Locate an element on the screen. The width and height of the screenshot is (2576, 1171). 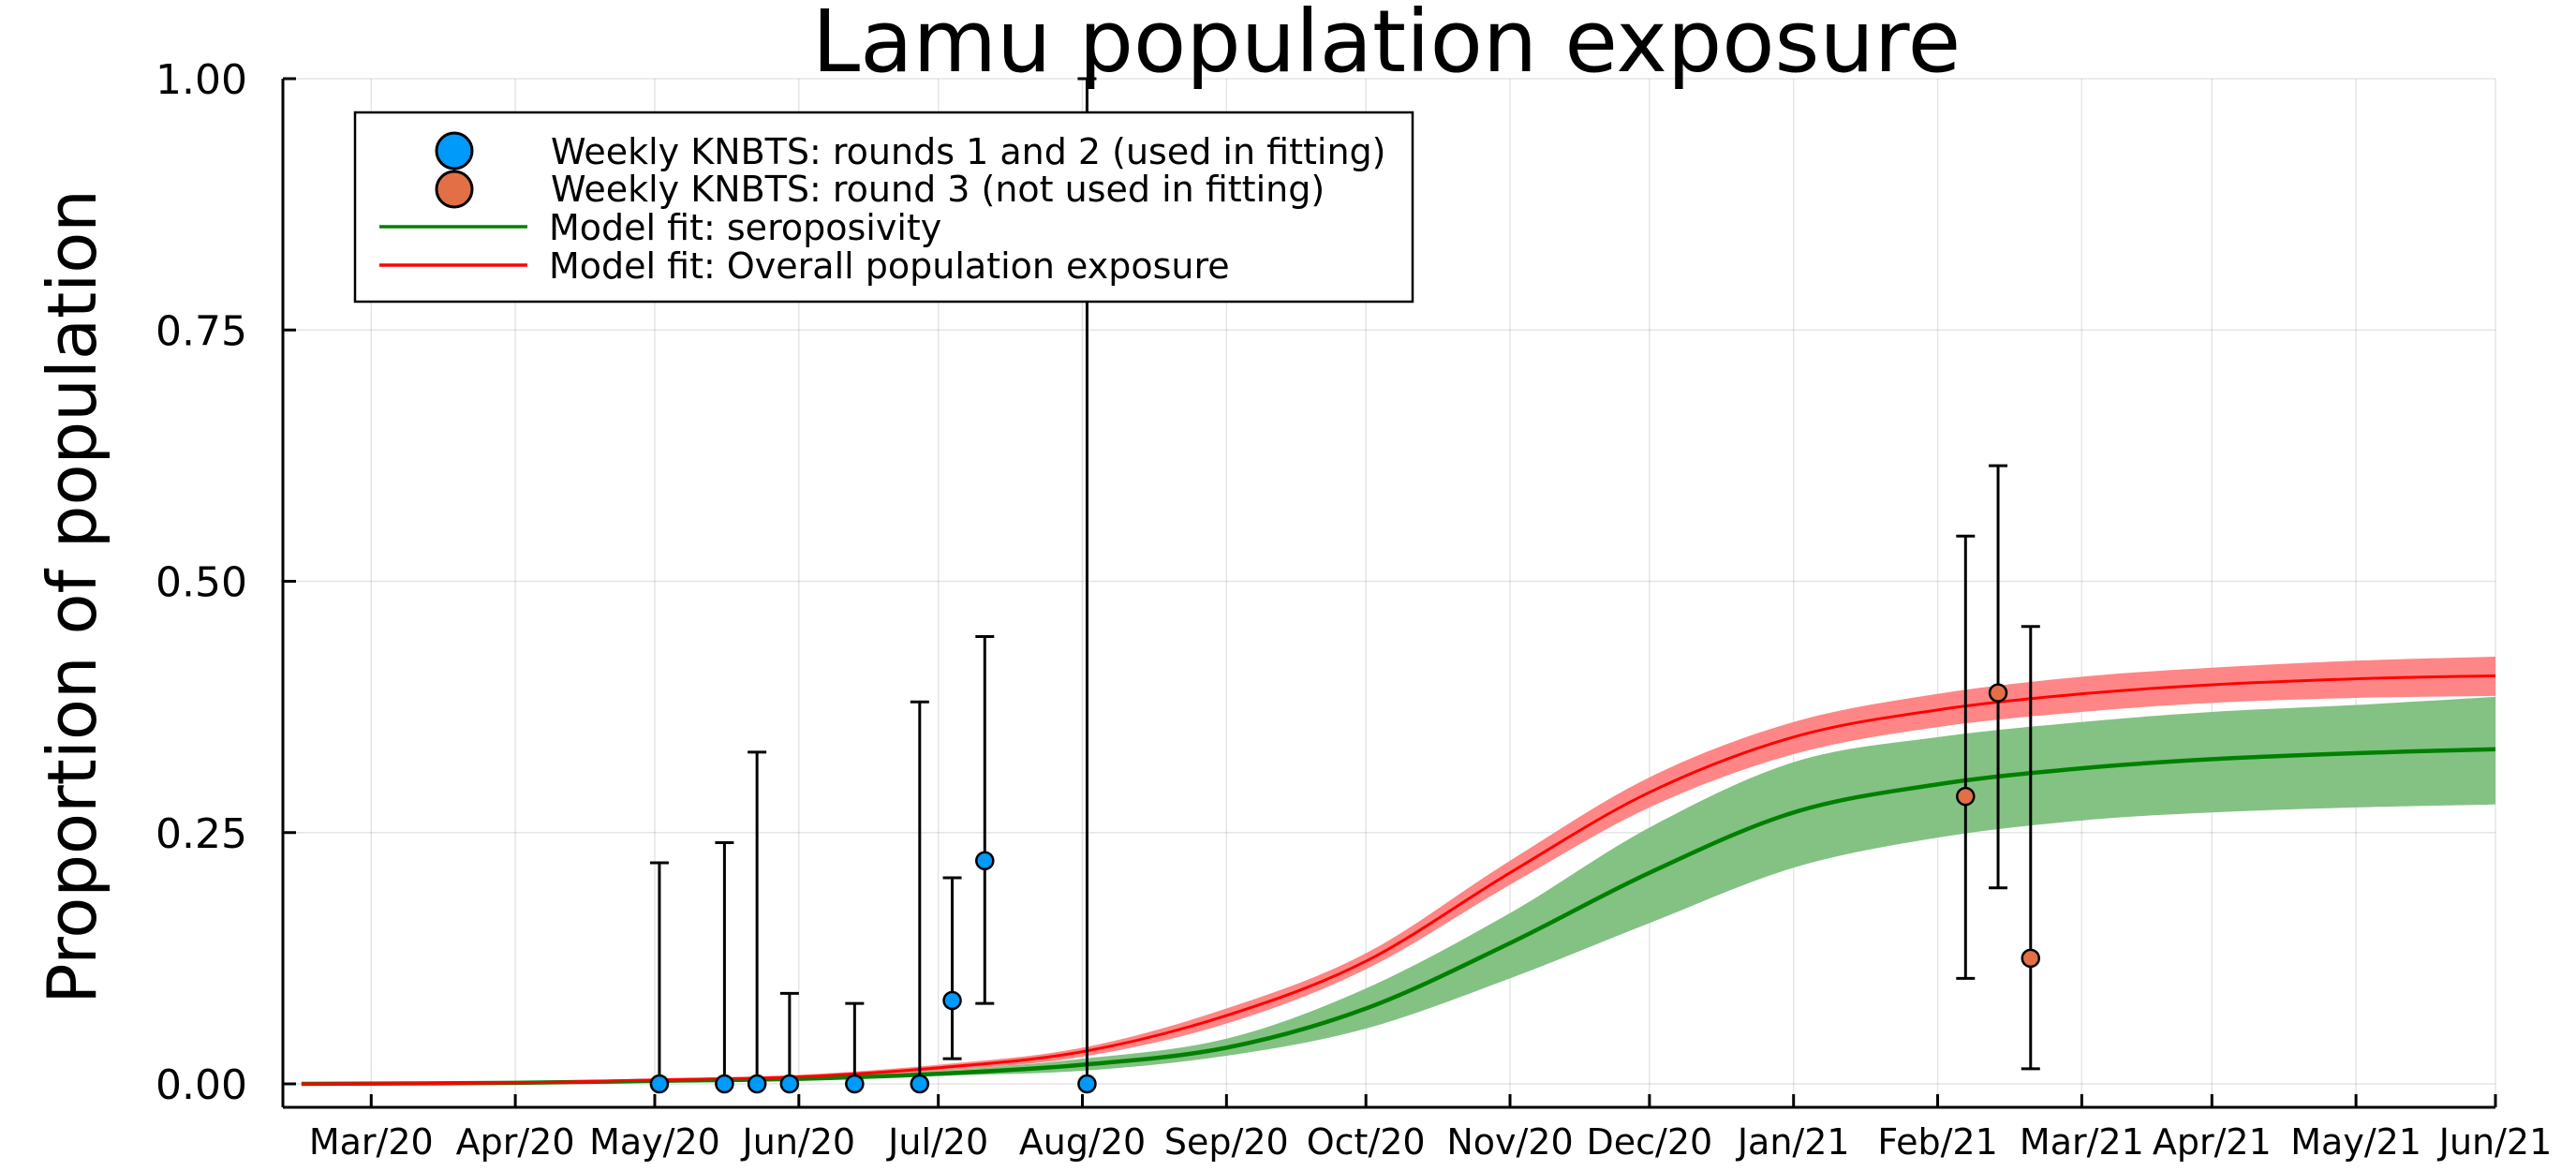
x-tick-label: Oct/20 is located at coordinates (1366, 1142).